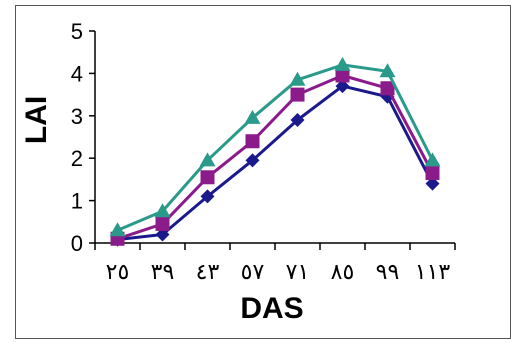 The image size is (526, 343). Describe the element at coordinates (388, 271) in the screenshot. I see `x-tick-label: ٩٩` at that location.